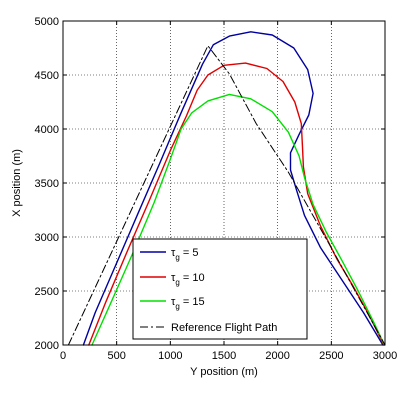 Image resolution: width=417 pixels, height=405 pixels. What do you see at coordinates (47, 130) in the screenshot?
I see `y-tick-label: 4000` at bounding box center [47, 130].